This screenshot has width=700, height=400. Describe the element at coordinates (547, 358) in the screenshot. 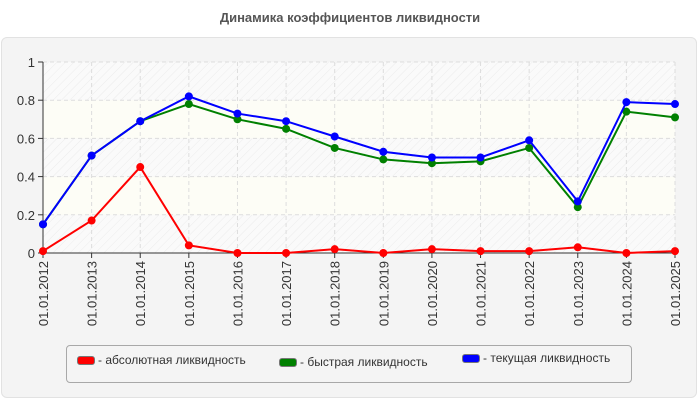

I see `legend-label: - текущая ликвидность` at that location.